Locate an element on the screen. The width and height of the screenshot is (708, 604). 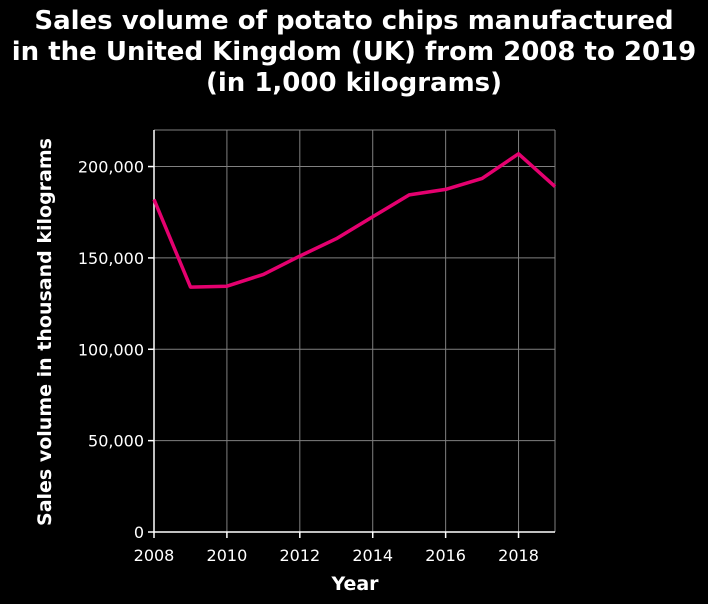
x-axis-label: Year is located at coordinates (354, 584).